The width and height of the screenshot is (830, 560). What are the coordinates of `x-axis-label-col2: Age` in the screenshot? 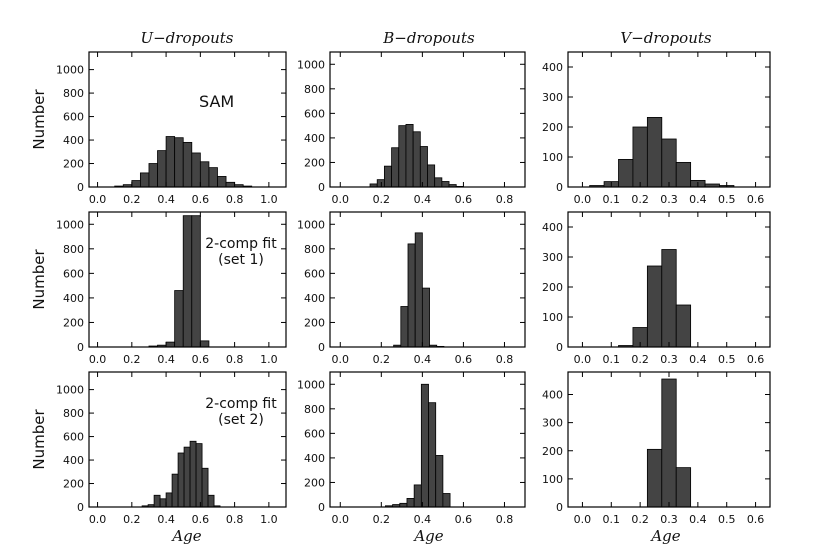 It's located at (427, 536).